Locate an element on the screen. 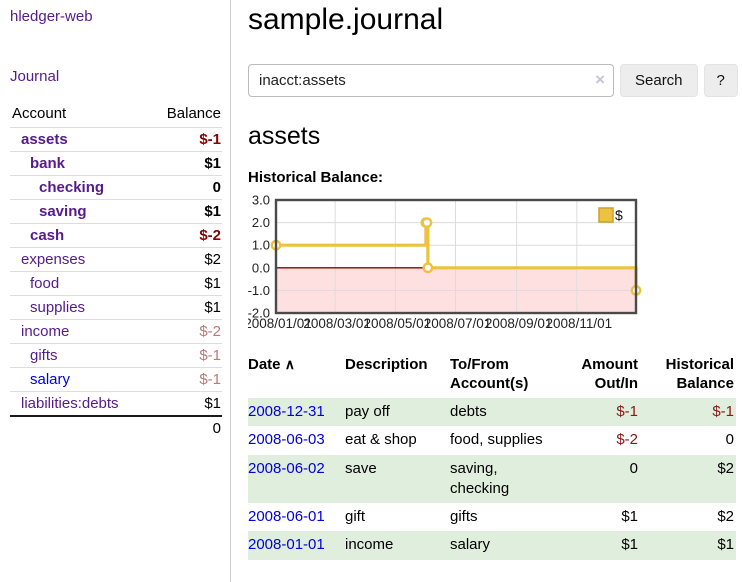 This screenshot has width=742, height=582. transaction-date-link: 2008-06-03 is located at coordinates (286, 440).